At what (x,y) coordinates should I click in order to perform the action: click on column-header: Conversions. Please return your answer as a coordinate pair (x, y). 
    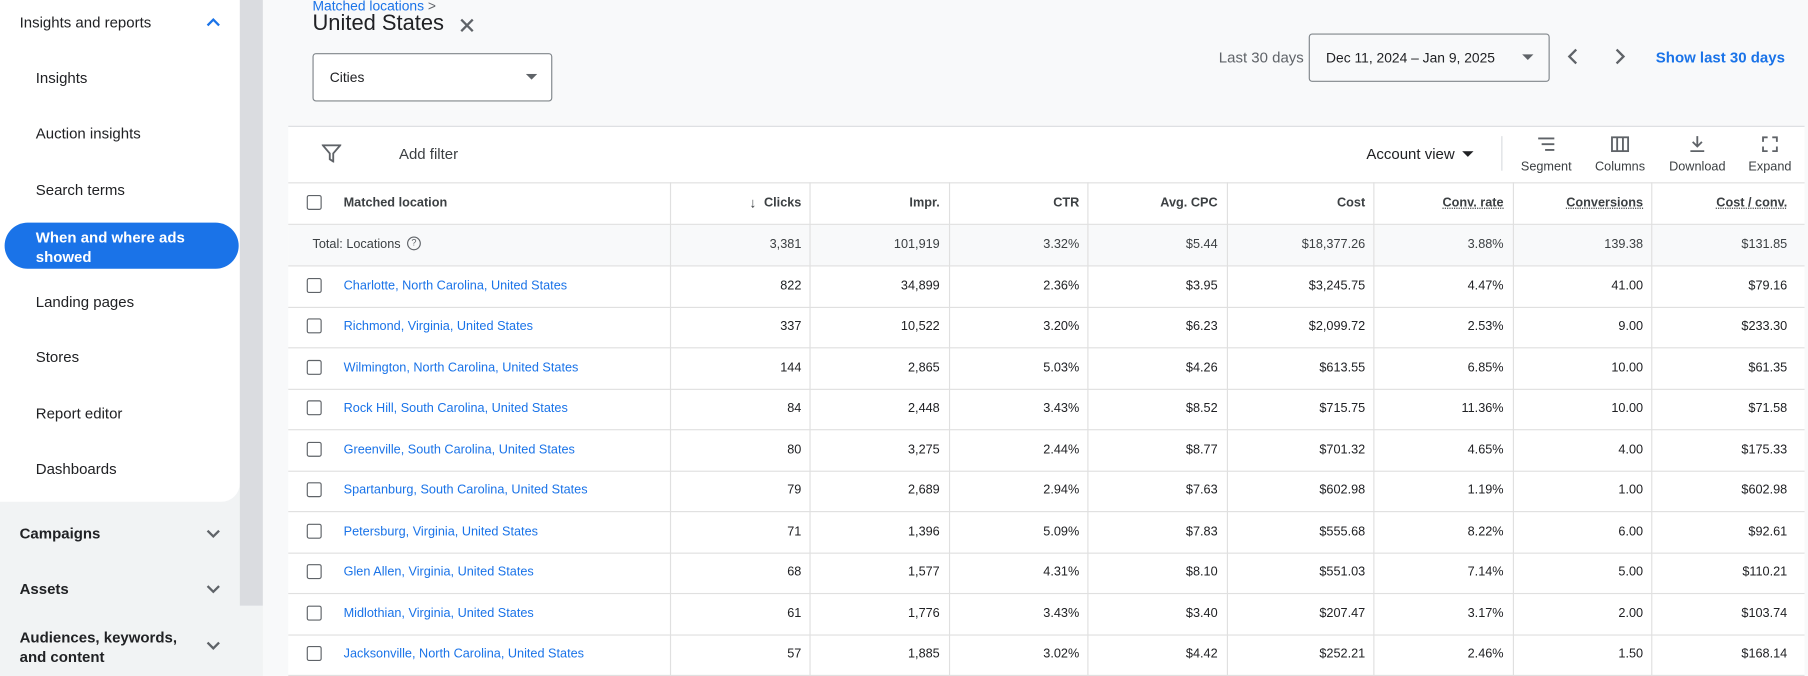
    Looking at the image, I should click on (1605, 203).